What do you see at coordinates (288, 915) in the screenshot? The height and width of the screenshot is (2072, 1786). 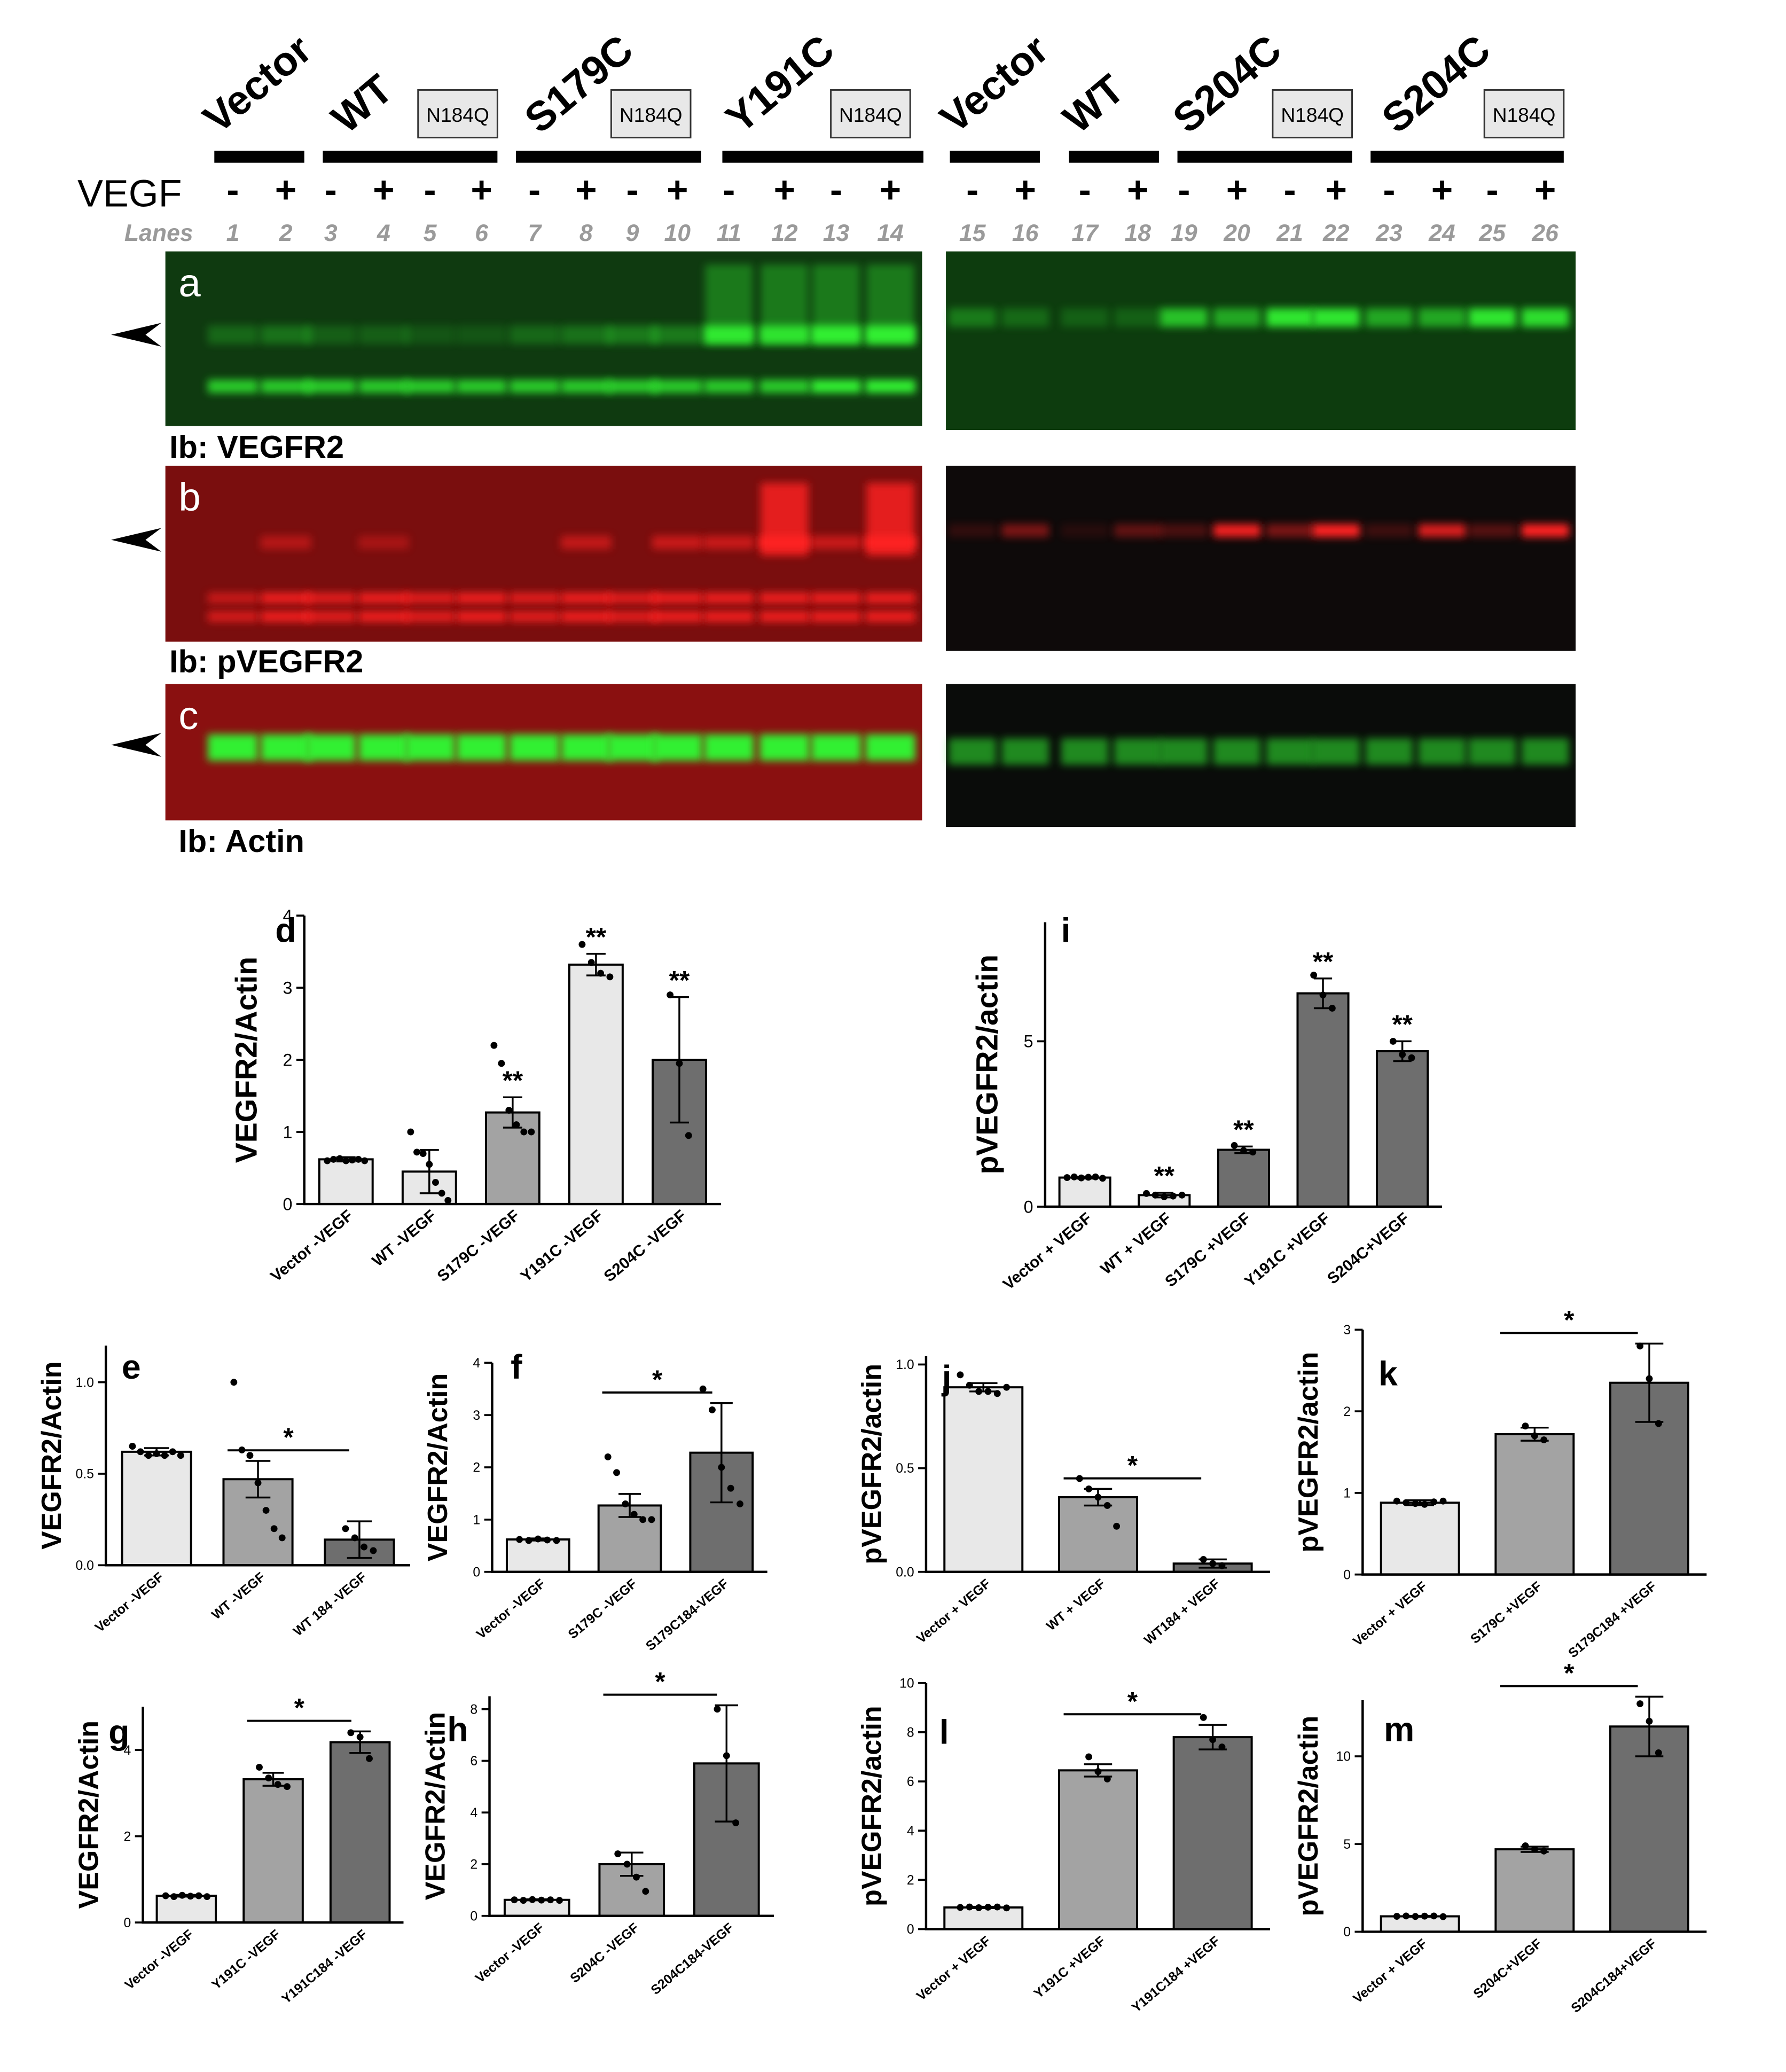 I see `y-tick-label: 4` at bounding box center [288, 915].